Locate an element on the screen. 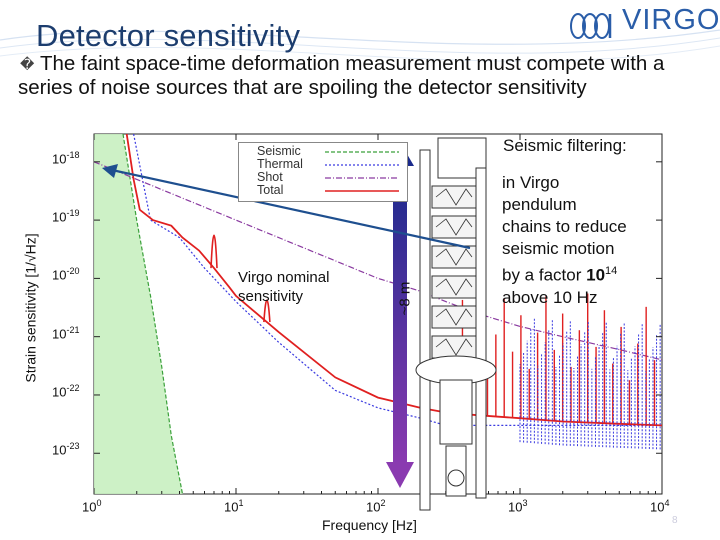 This screenshot has width=720, height=540. legend-label-shot: Shot is located at coordinates (270, 177).